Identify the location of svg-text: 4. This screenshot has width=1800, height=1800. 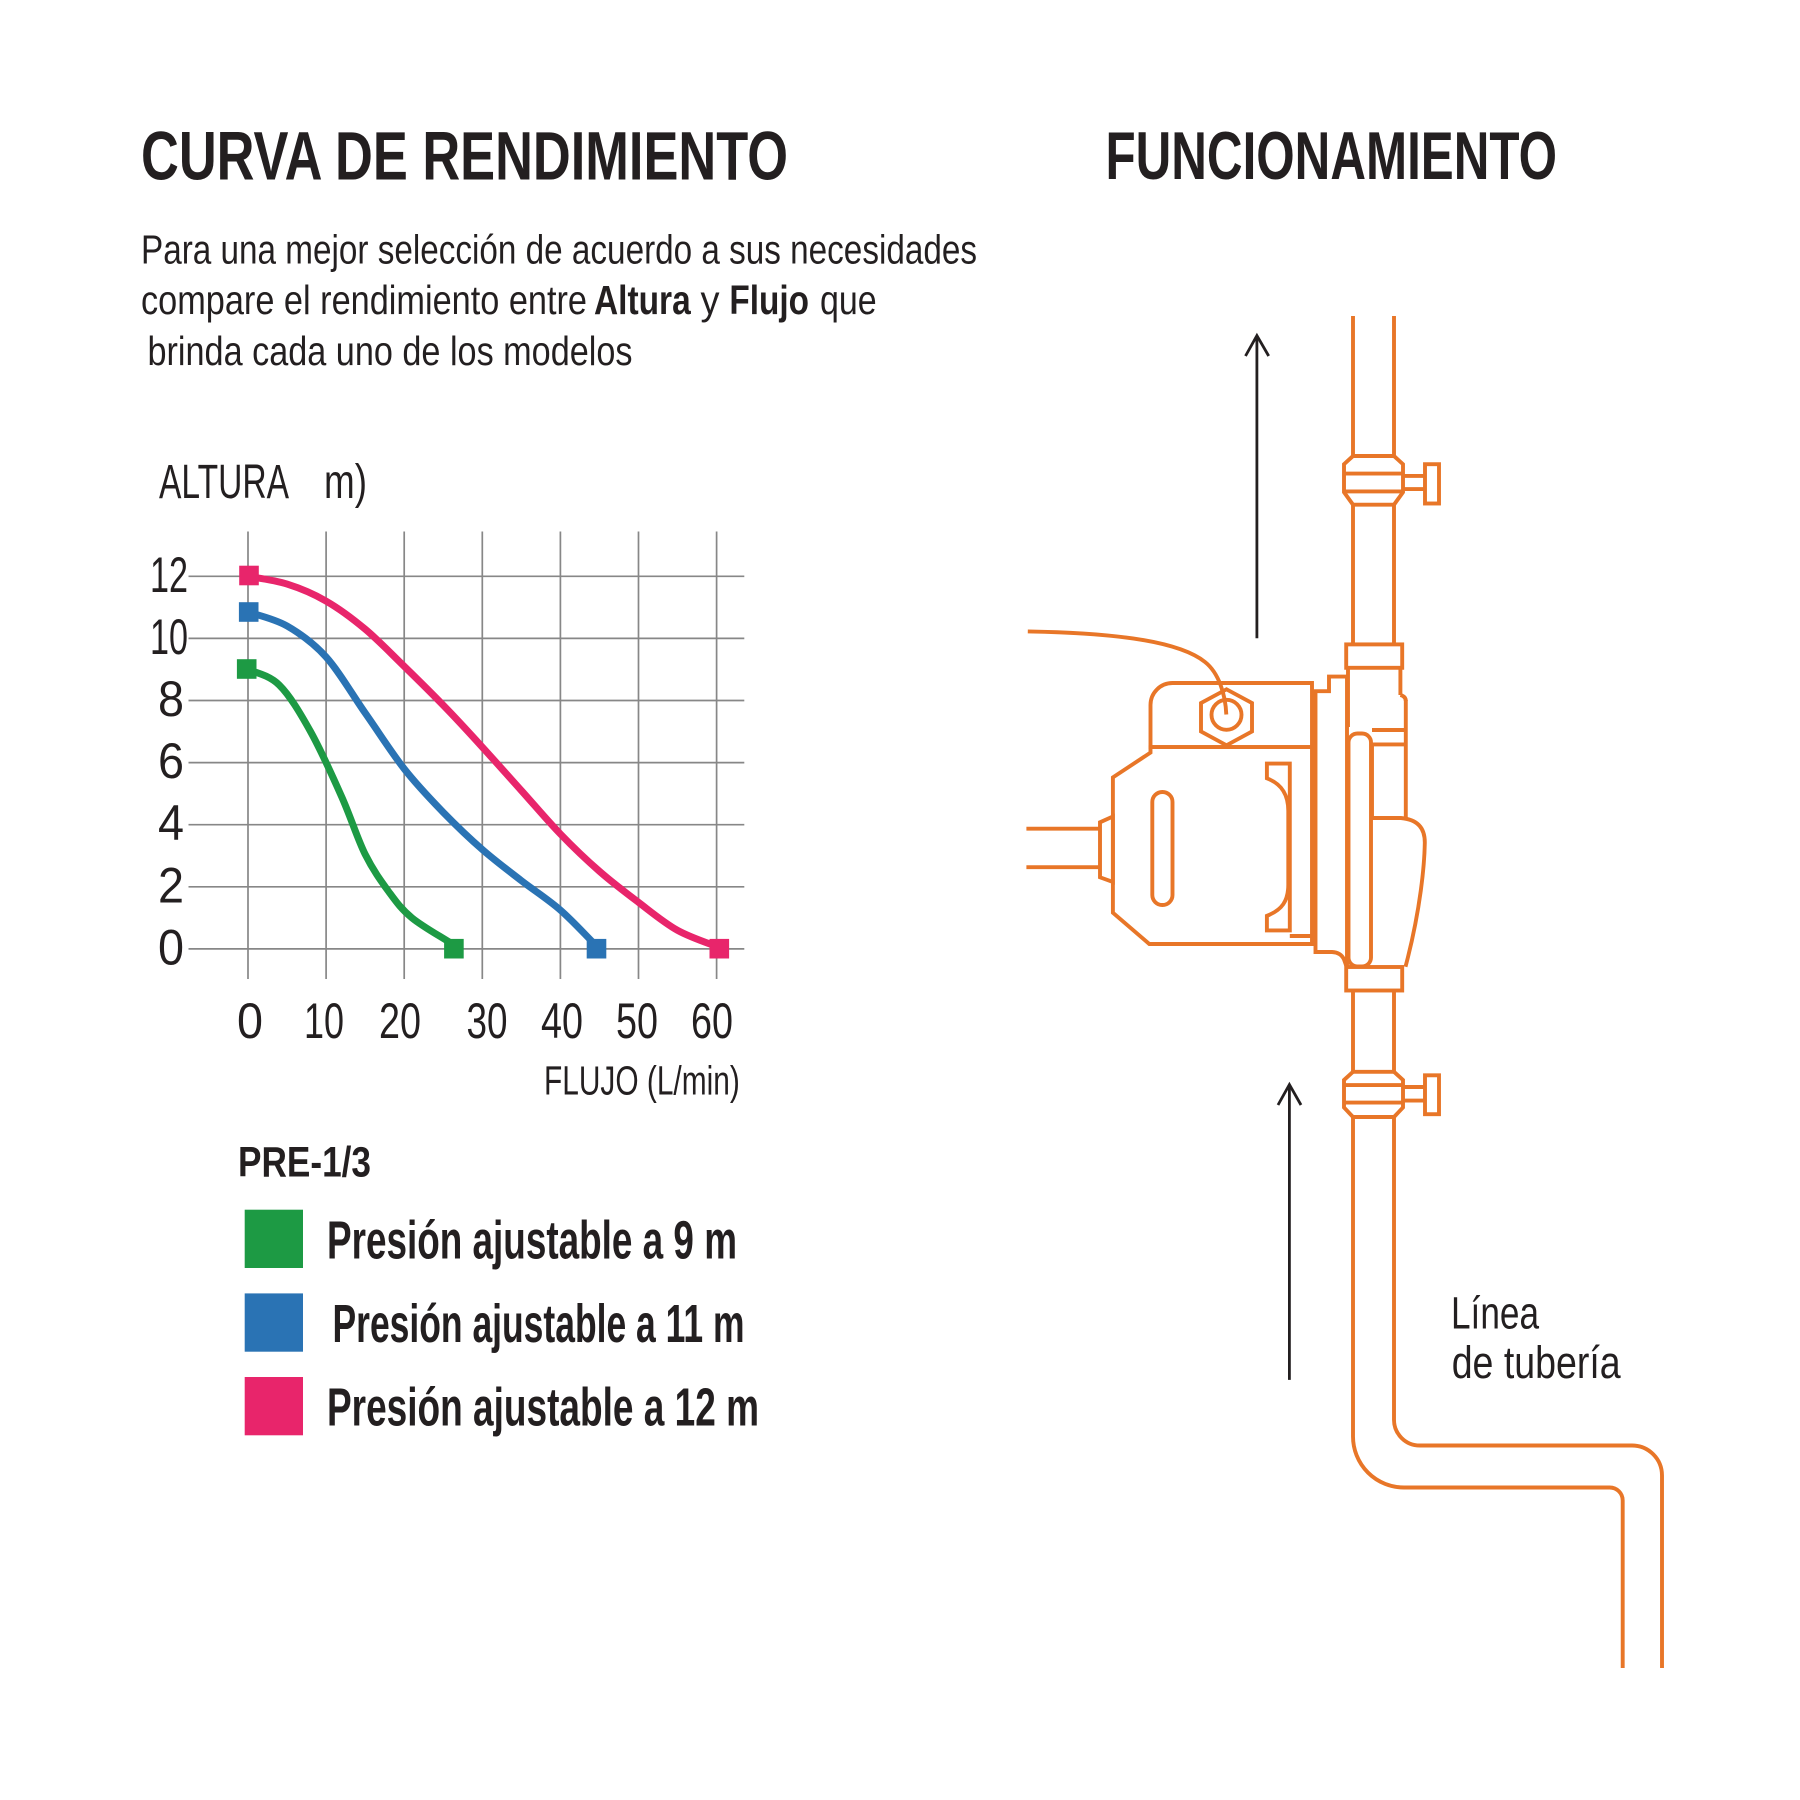
(171, 823).